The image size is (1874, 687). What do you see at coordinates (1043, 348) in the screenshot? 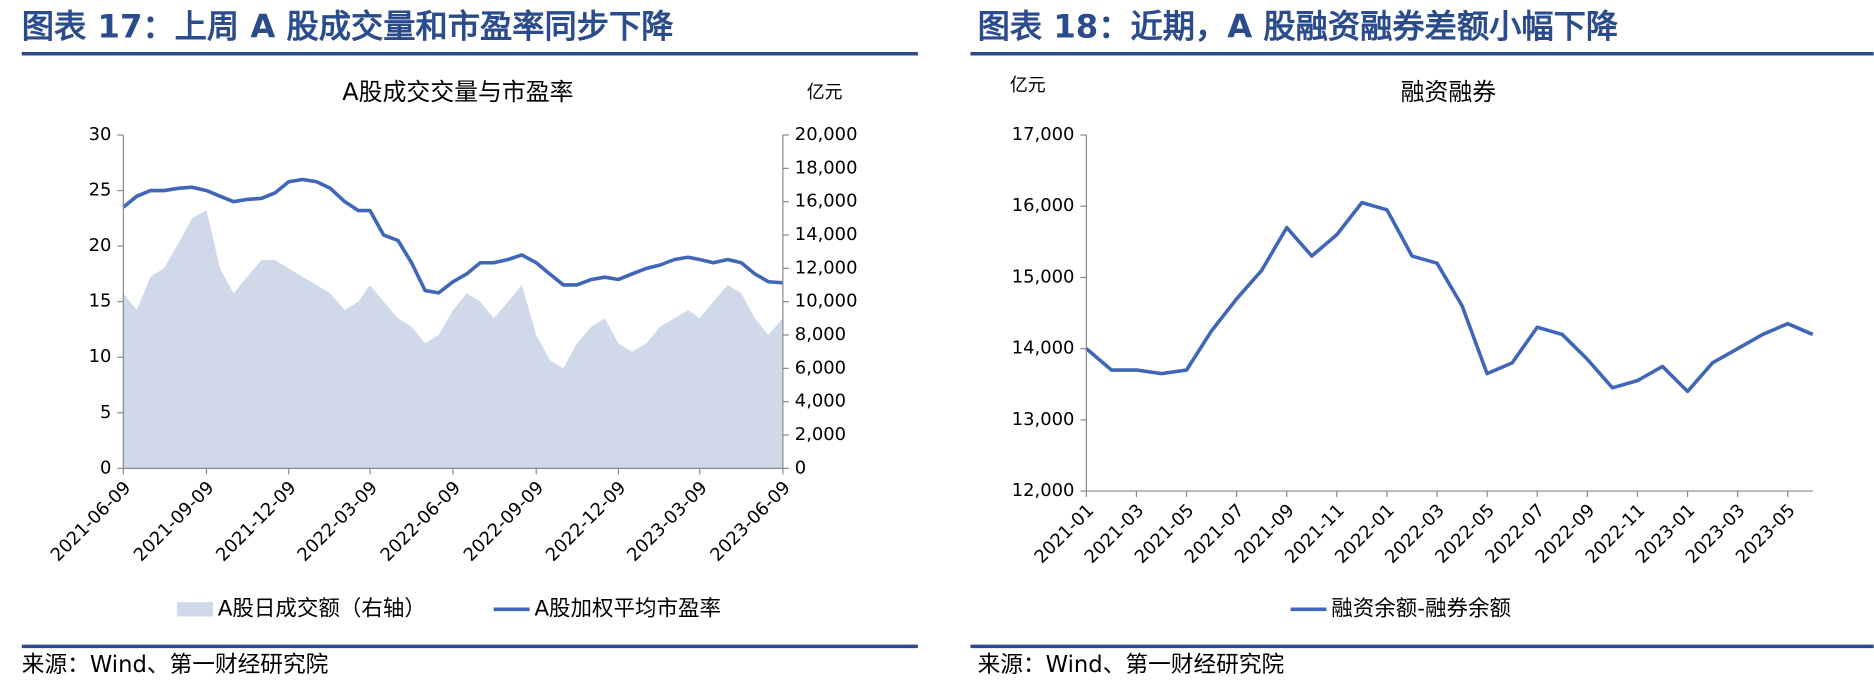
I see `y-tick-label: 14,000` at bounding box center [1043, 348].